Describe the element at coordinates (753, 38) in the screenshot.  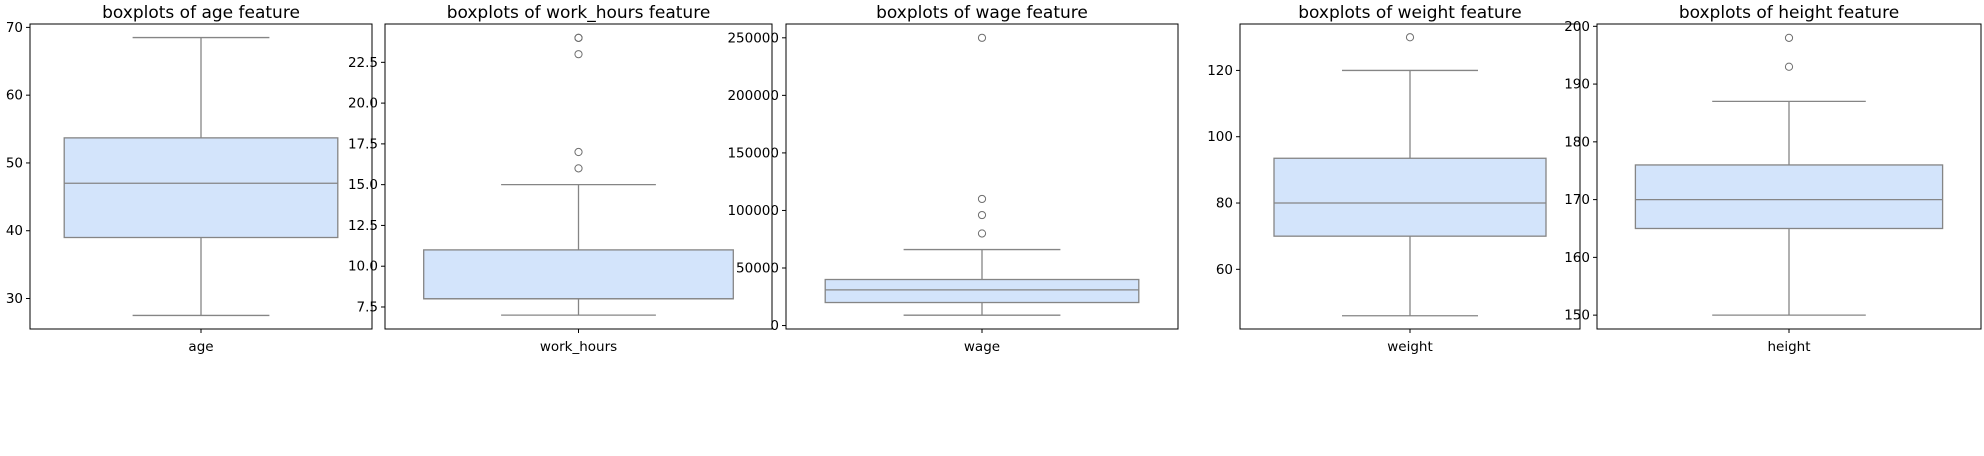
I see `y-tick-label: 250000` at that location.